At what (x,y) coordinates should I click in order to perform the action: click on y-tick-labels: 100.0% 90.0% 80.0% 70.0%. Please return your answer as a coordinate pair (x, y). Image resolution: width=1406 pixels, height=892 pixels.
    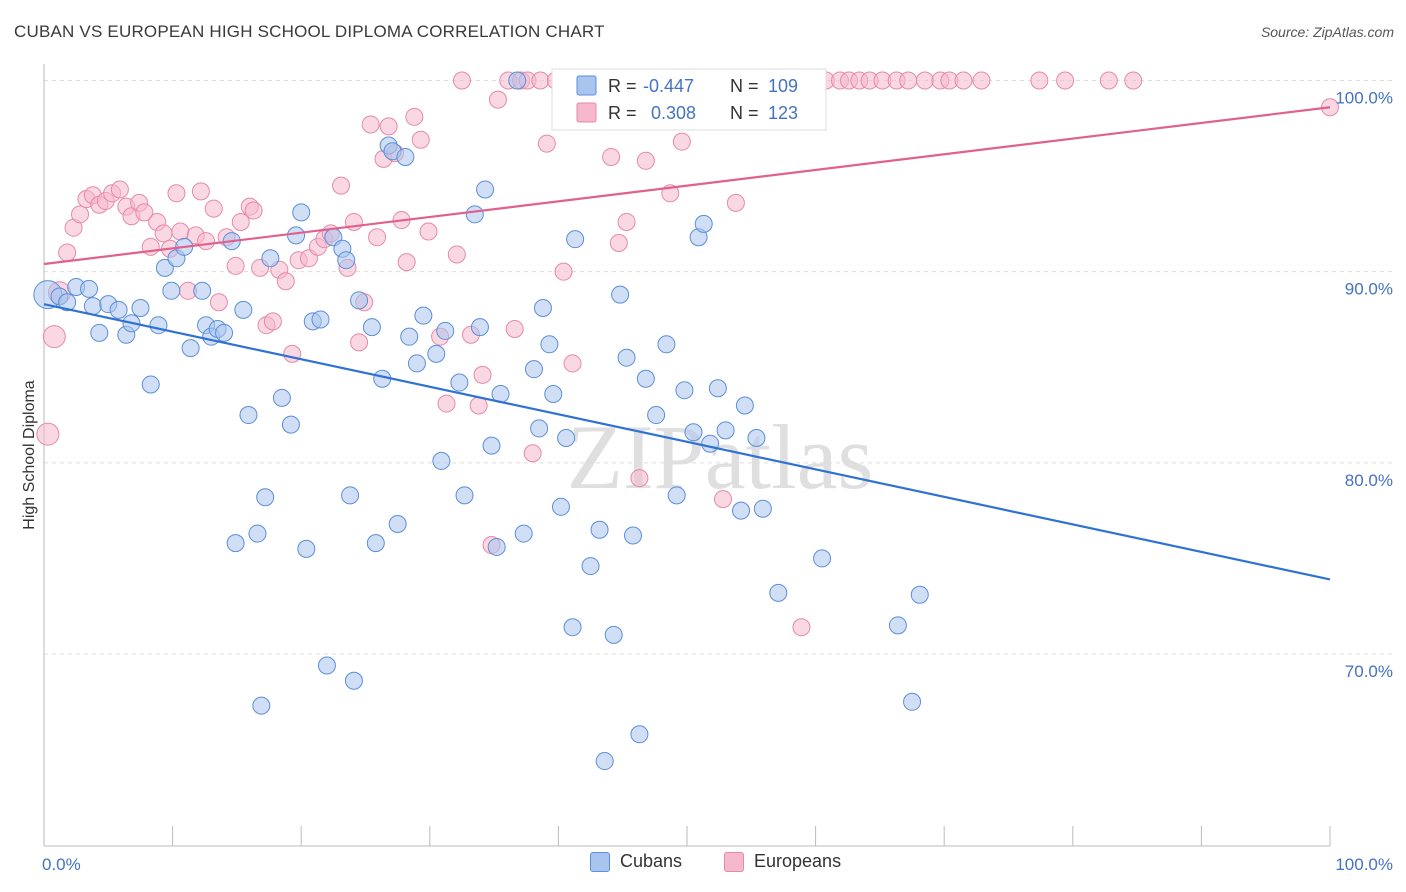
    Looking at the image, I should click on (1364, 385).